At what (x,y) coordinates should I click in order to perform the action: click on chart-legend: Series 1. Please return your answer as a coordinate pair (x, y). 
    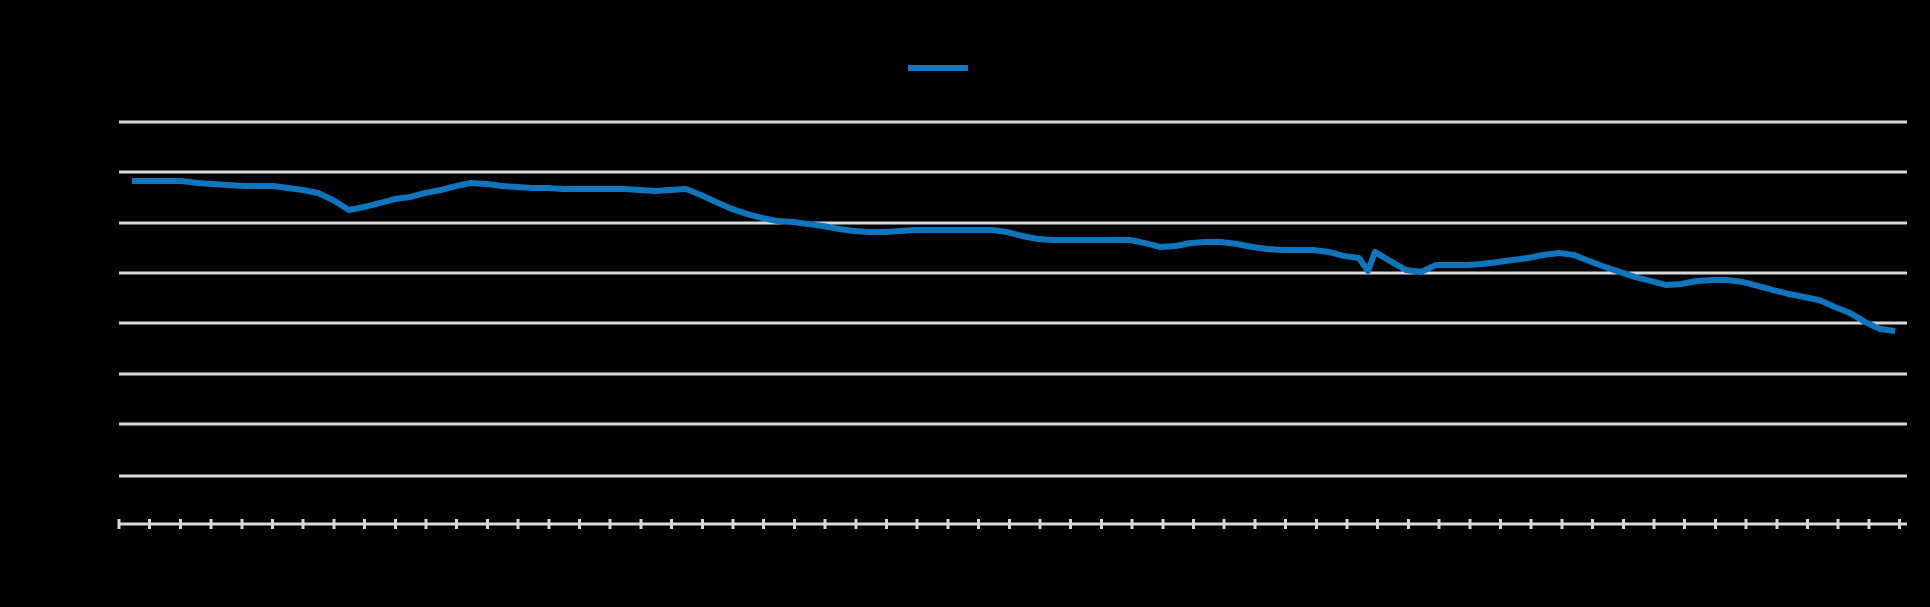
    Looking at the image, I should click on (970, 68).